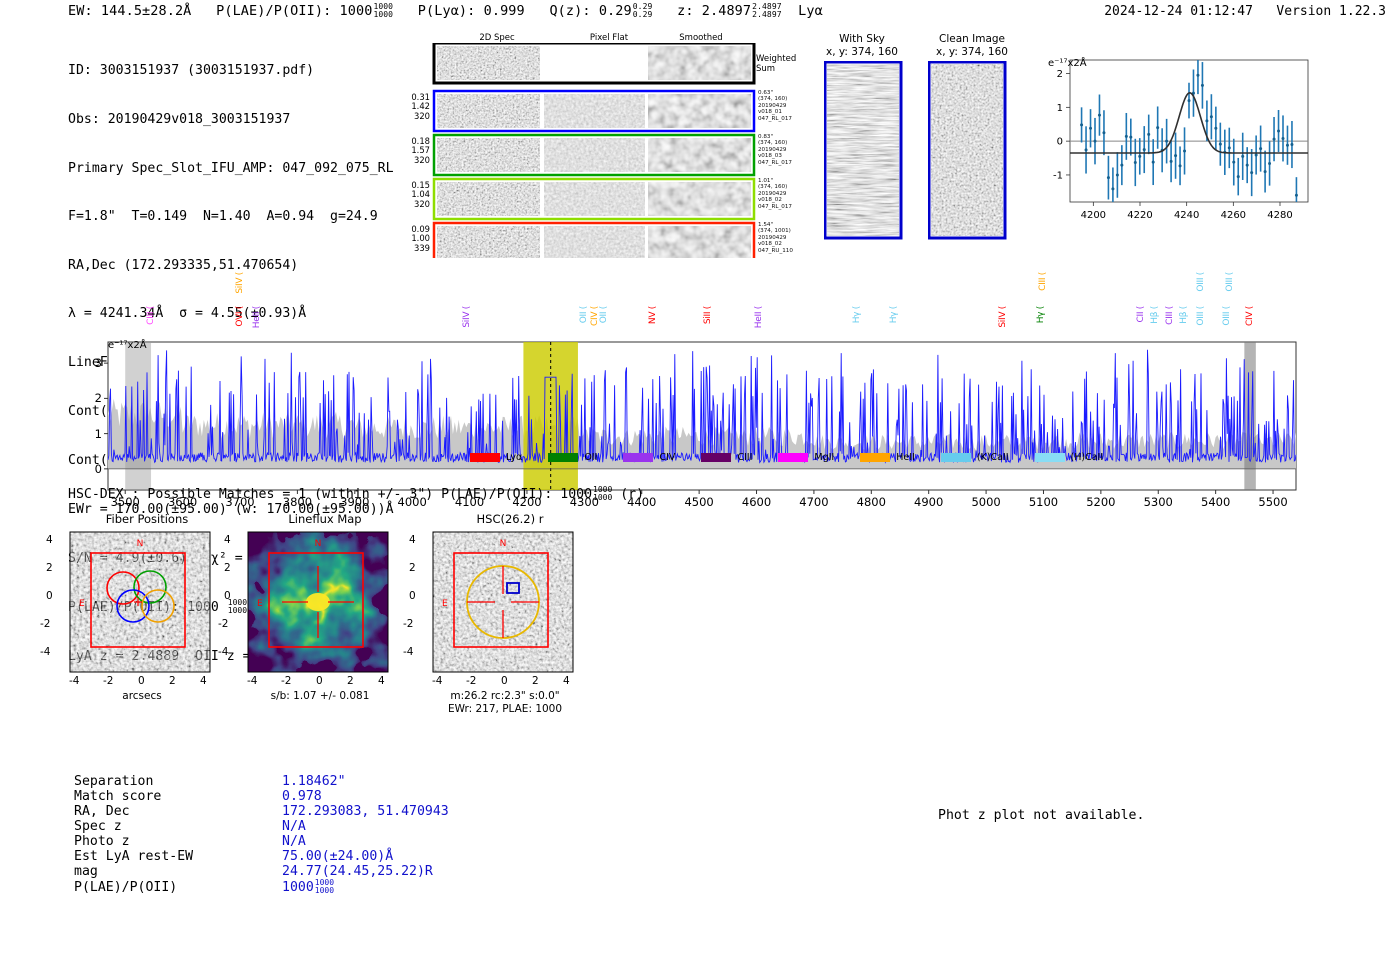  Describe the element at coordinates (810, 11) in the screenshot. I see `header-z-line: Lyα` at that location.